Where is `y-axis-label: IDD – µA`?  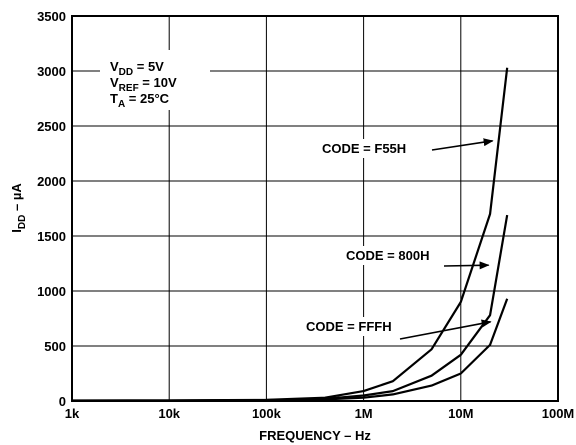 y-axis-label: IDD – µA is located at coordinates (18, 208).